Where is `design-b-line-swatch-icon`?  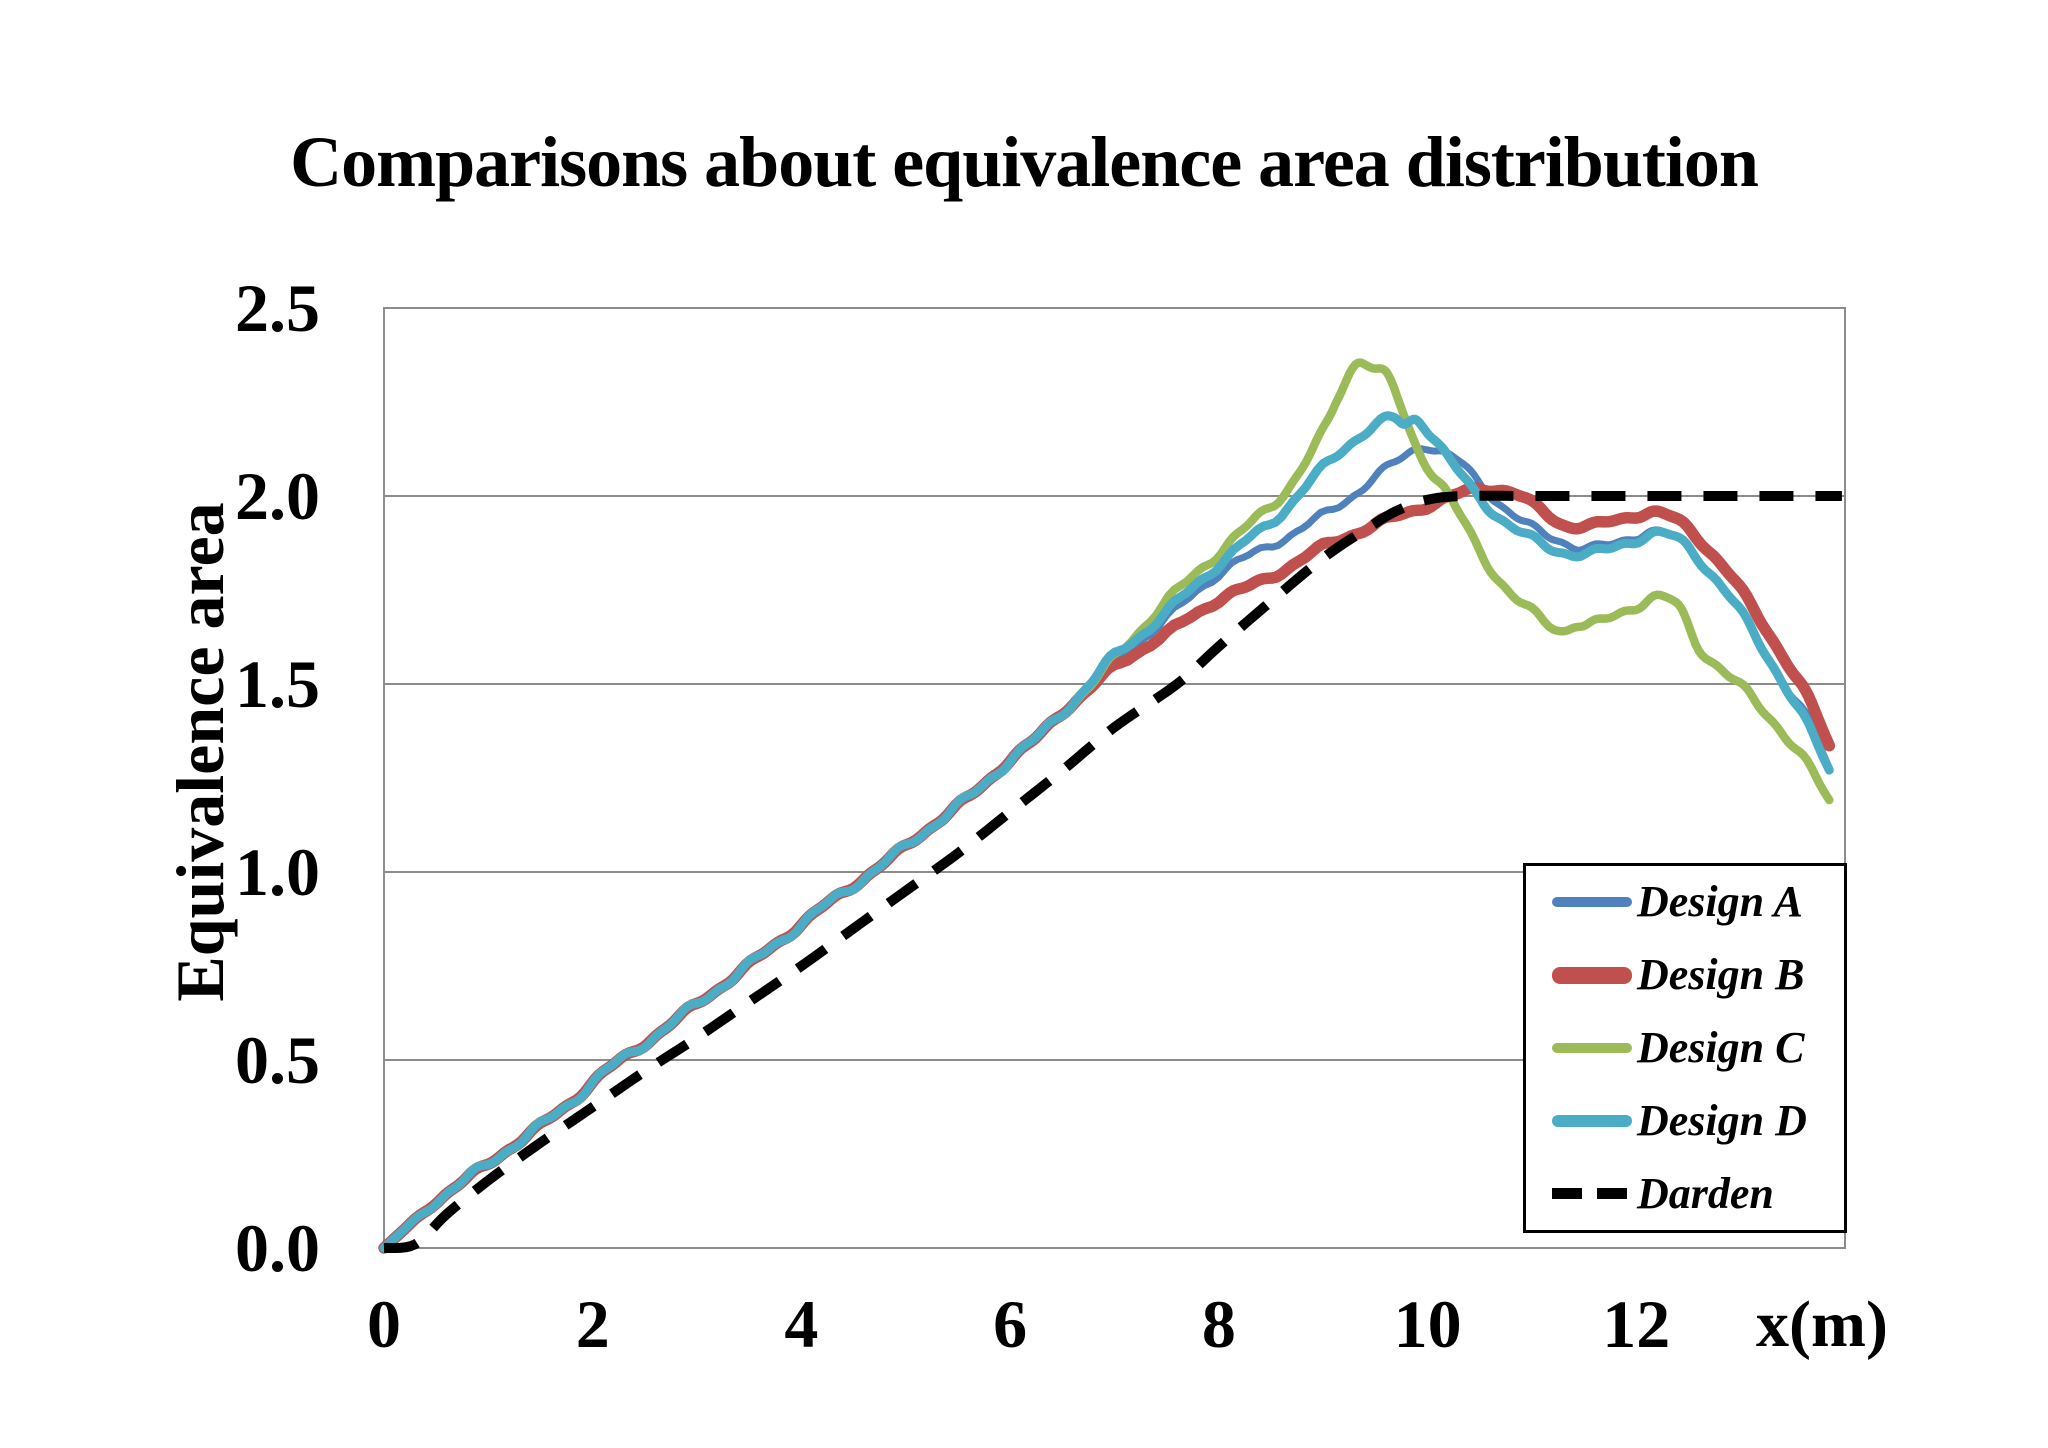 design-b-line-swatch-icon is located at coordinates (1592, 975).